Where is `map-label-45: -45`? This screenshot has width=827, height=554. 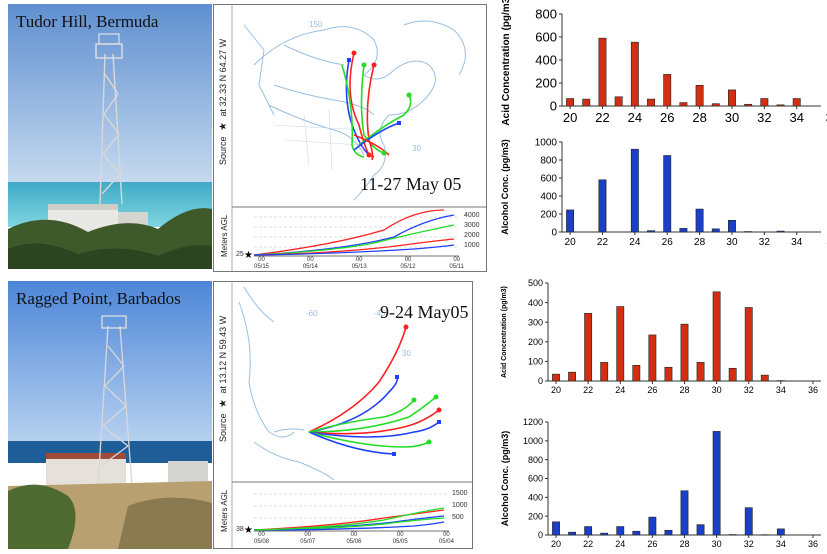
map-label-45: -45 is located at coordinates (380, 313).